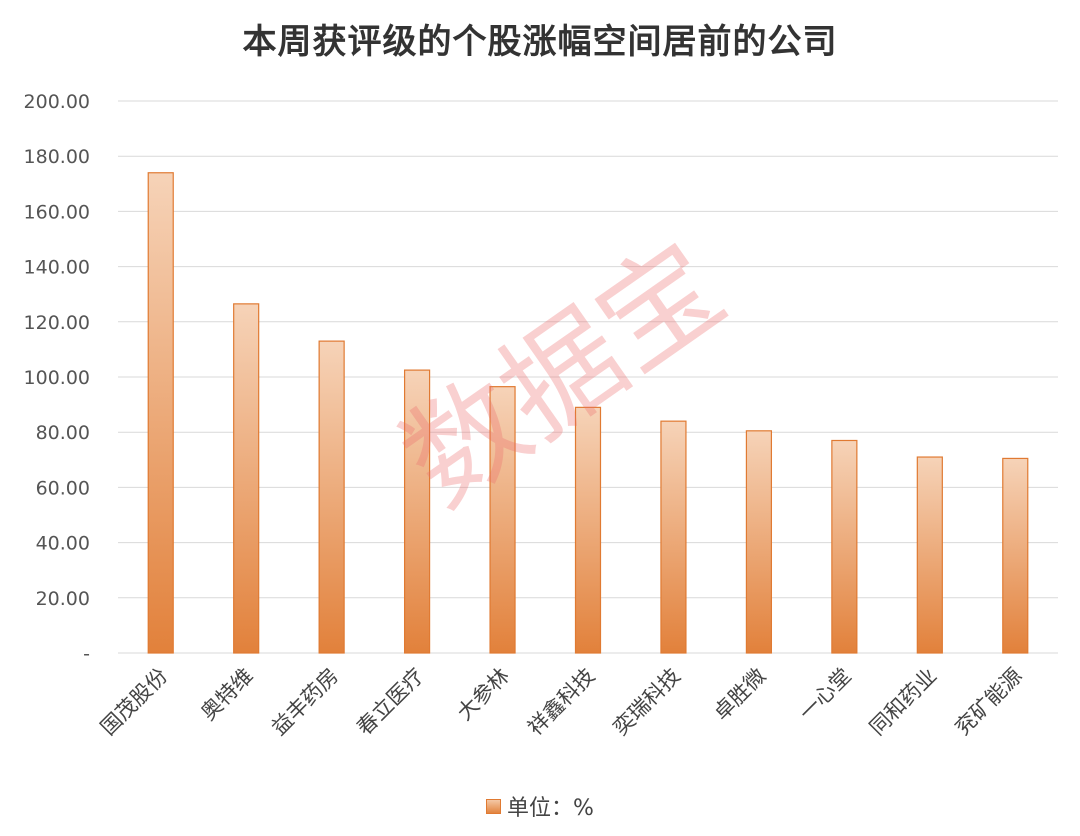 The height and width of the screenshot is (836, 1080). What do you see at coordinates (390, 702) in the screenshot?
I see `x-category-label: 春立医疗` at bounding box center [390, 702].